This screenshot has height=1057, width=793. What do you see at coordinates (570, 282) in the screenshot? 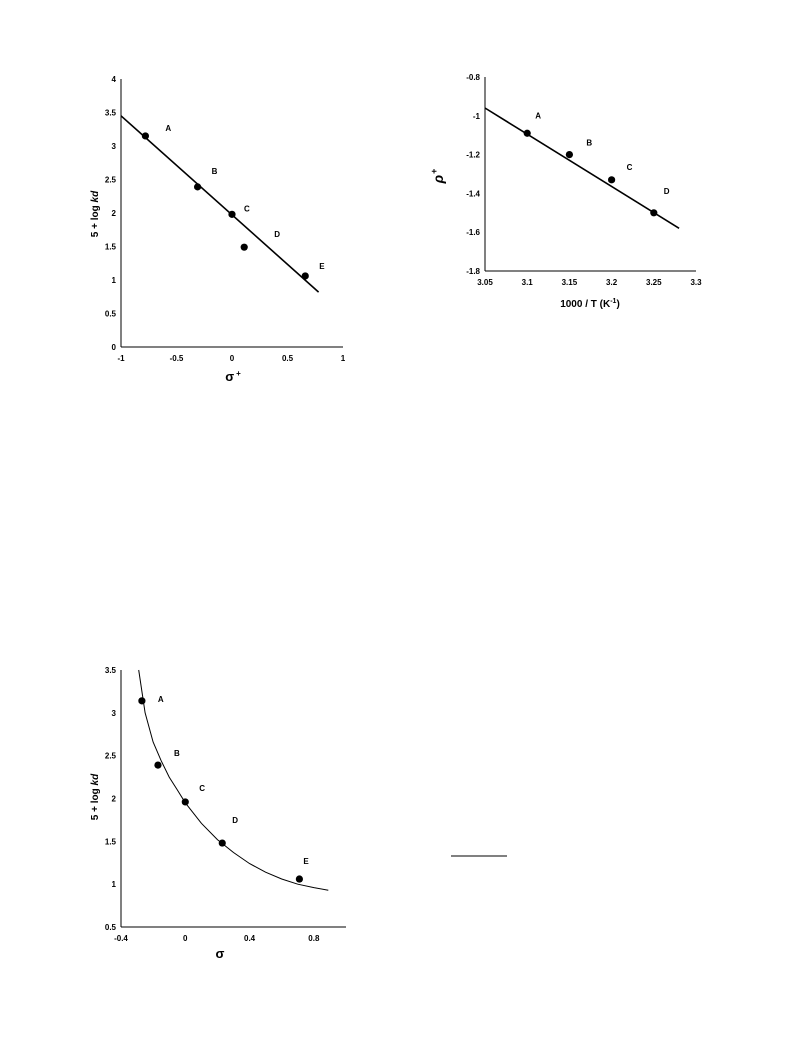
I see `x-tick-label: 3.15` at bounding box center [570, 282].